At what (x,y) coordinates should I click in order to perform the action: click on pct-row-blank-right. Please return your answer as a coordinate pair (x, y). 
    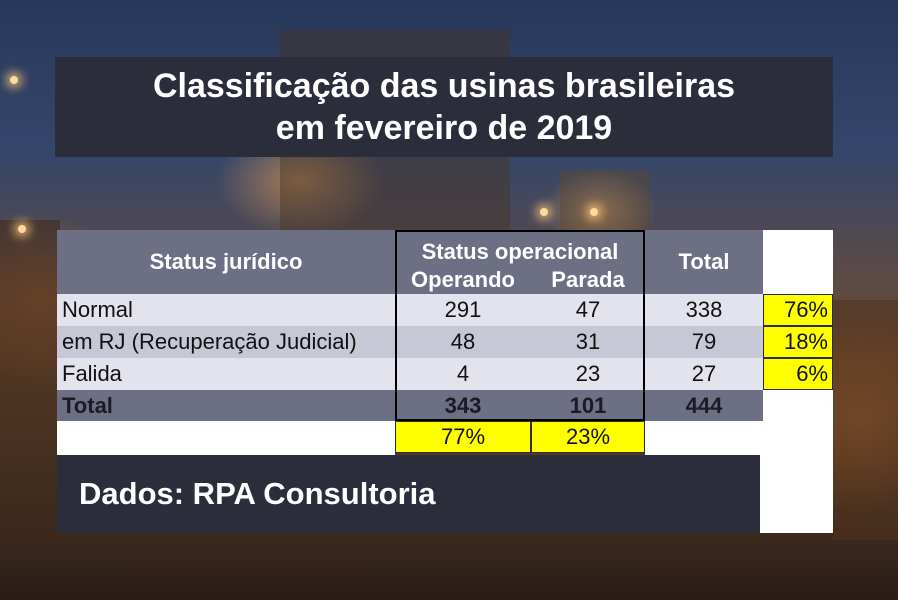
    Looking at the image, I should click on (739, 438).